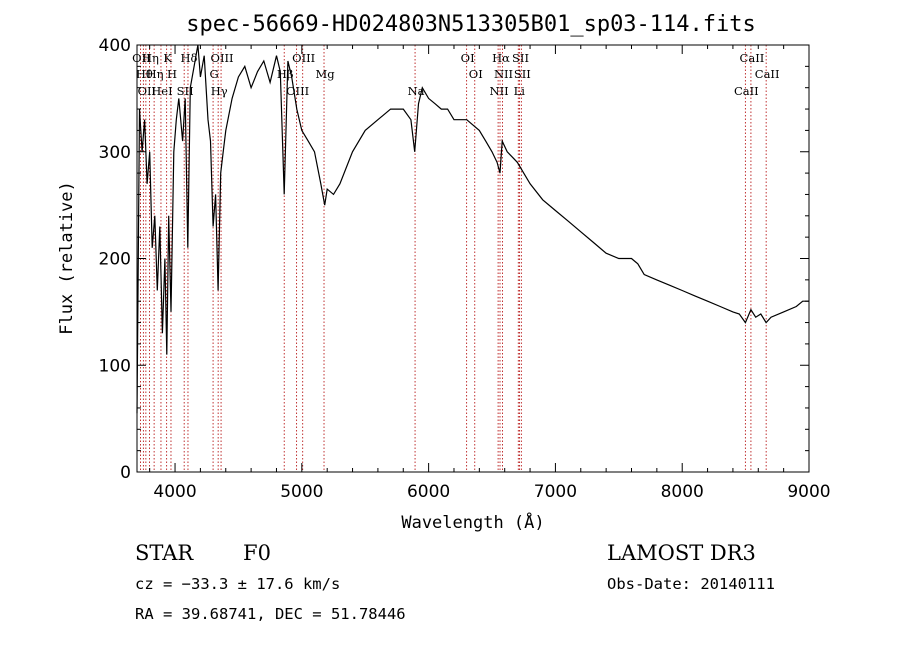  What do you see at coordinates (188, 58) in the screenshot?
I see `line-label-hδ: Hδ` at bounding box center [188, 58].